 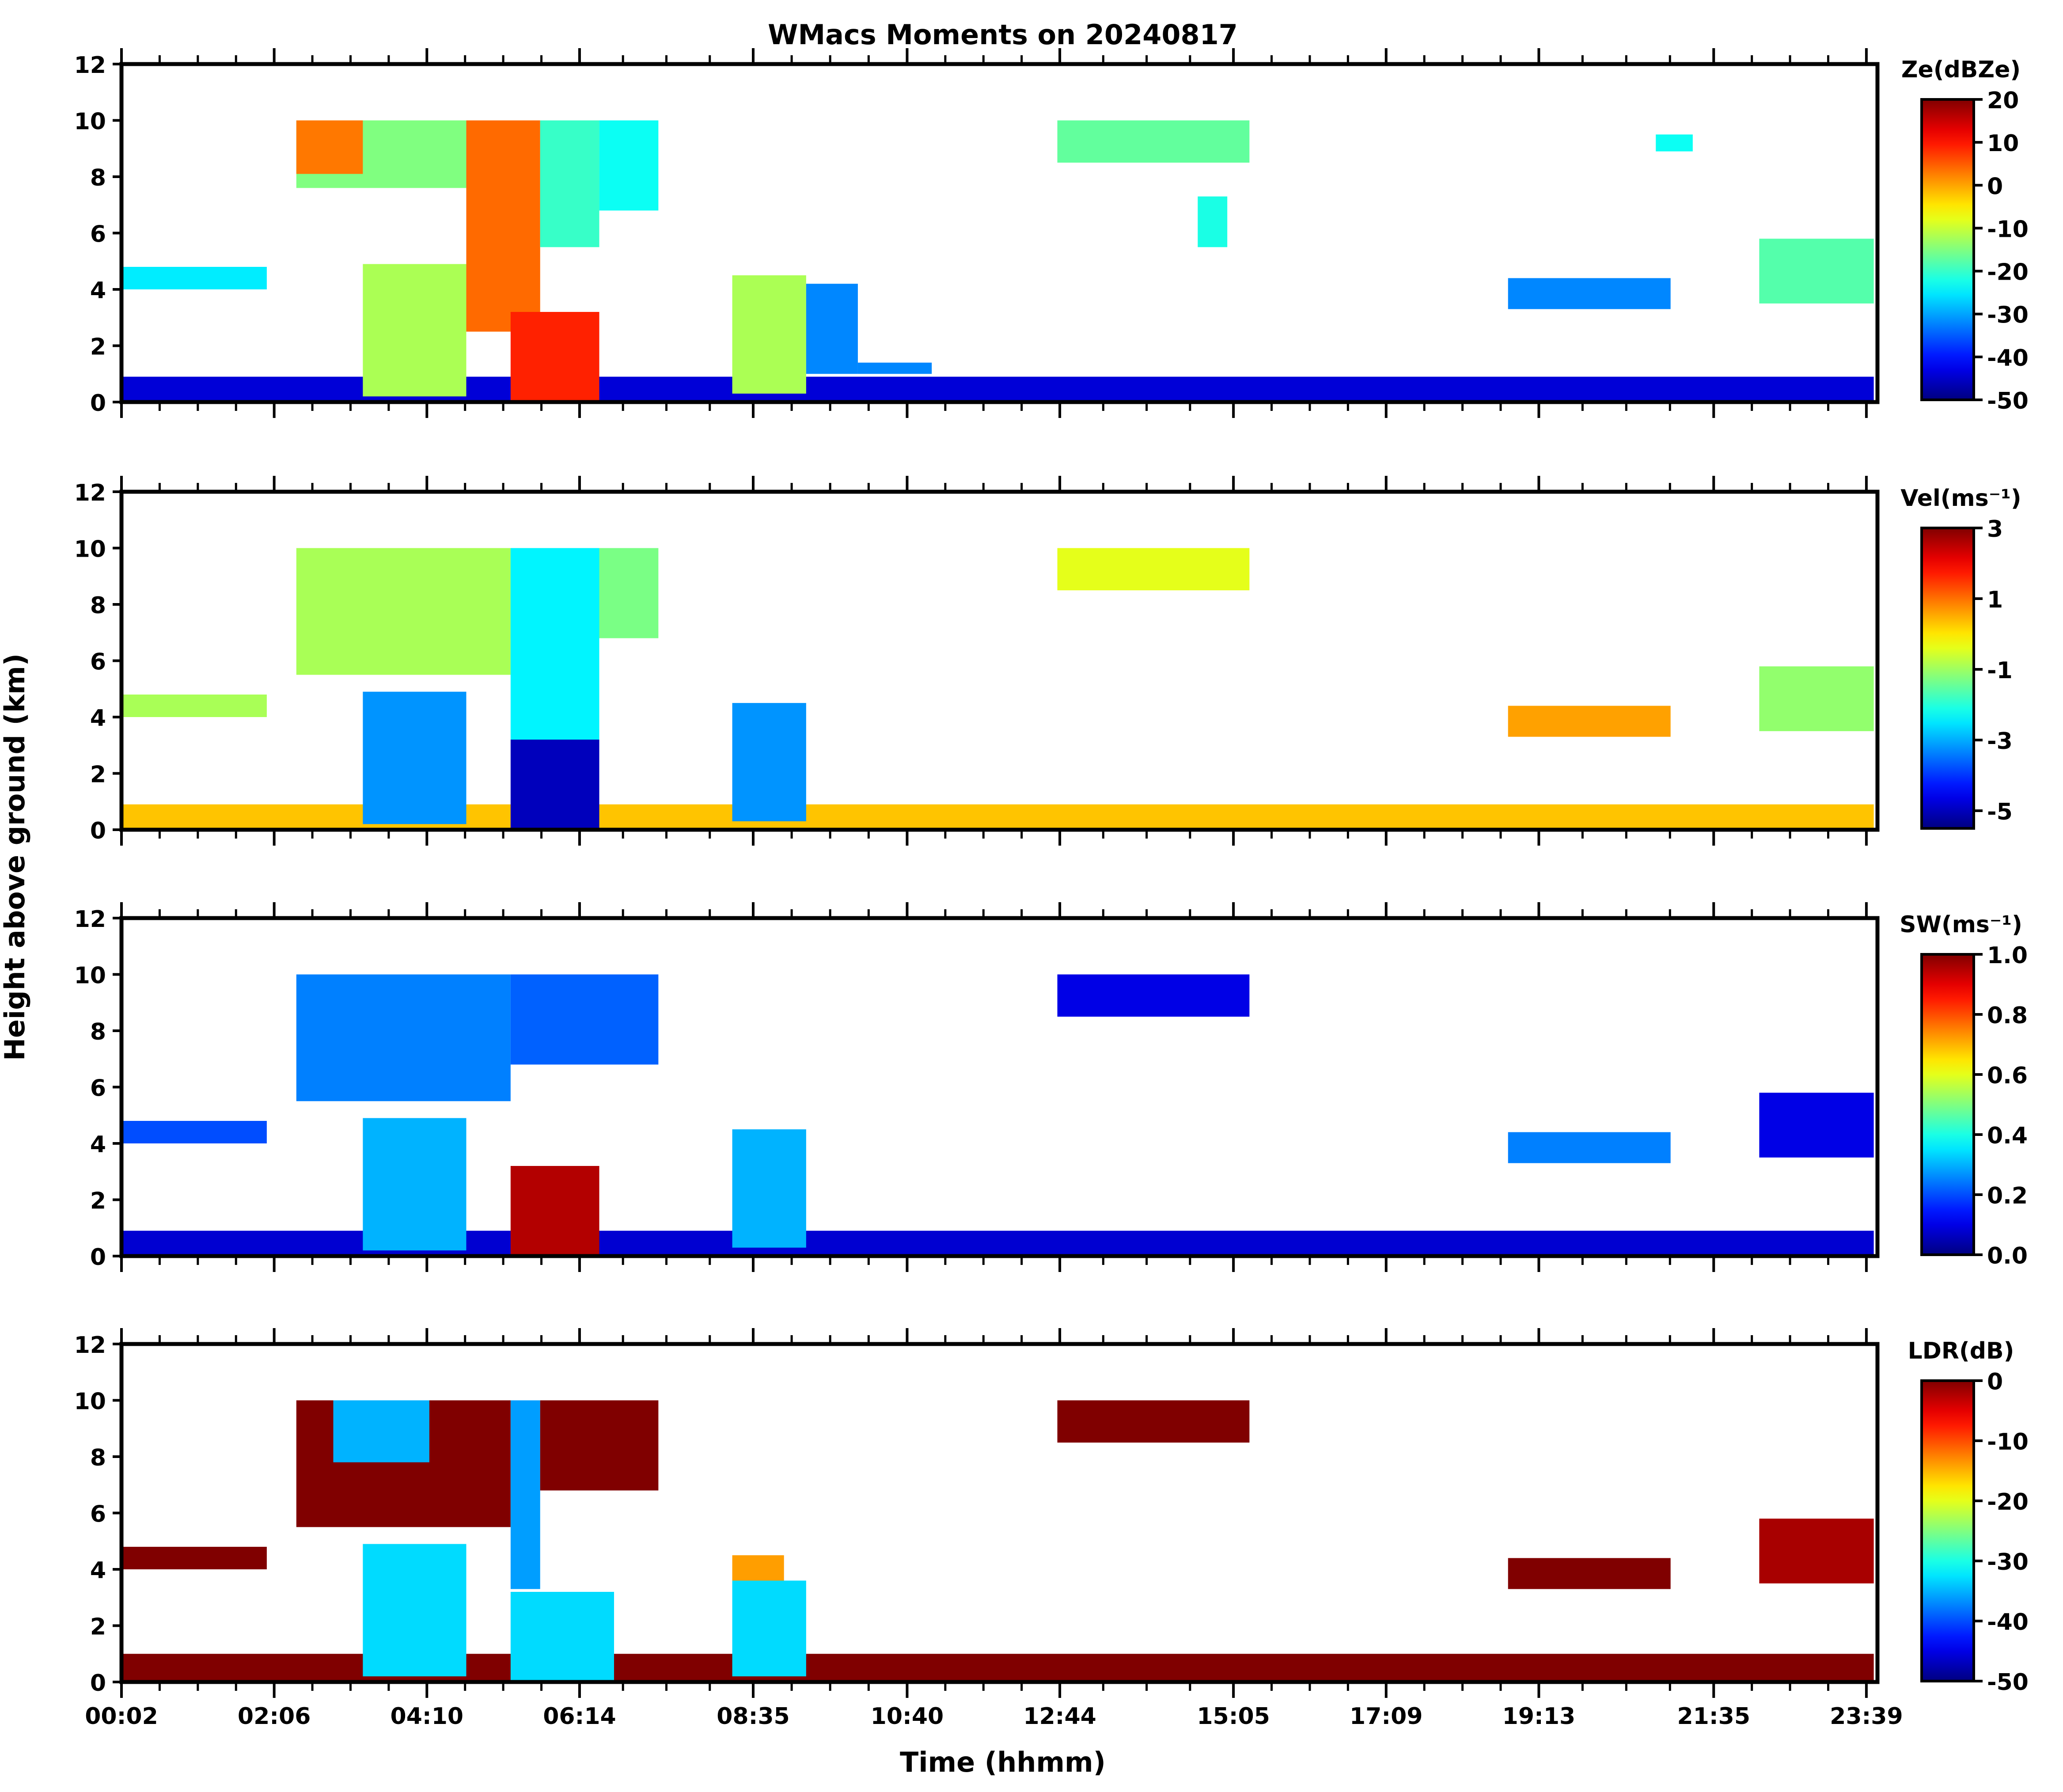 I want to click on colorbar-tick-label: 1.0, so click(x=2007, y=955).